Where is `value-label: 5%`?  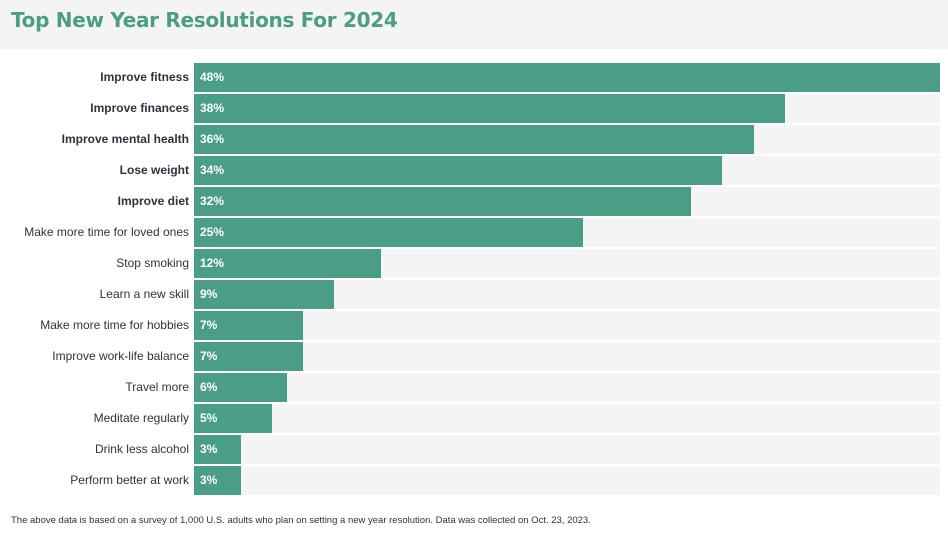
value-label: 5% is located at coordinates (209, 418).